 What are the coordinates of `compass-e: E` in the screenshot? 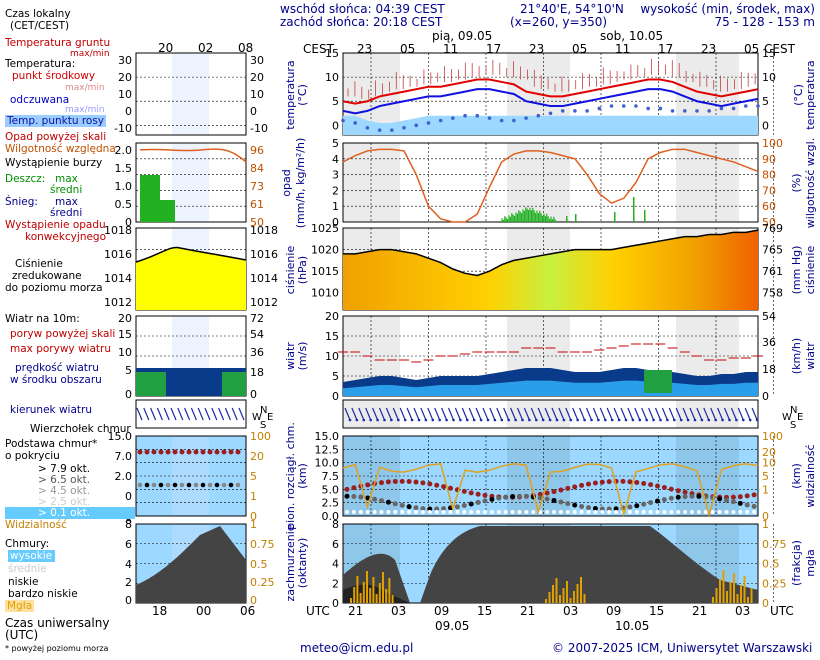 It's located at (800, 417).